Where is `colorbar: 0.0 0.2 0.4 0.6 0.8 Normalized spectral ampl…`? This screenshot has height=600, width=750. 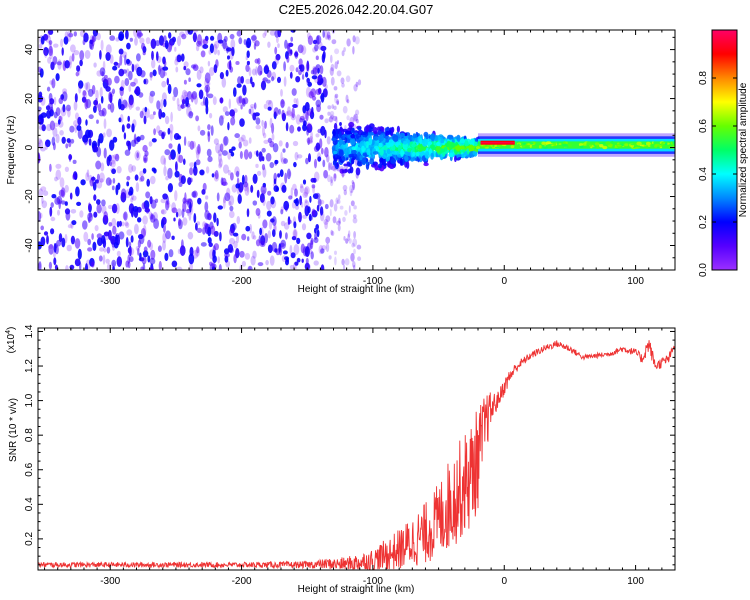
colorbar: 0.0 0.2 0.4 0.6 0.8 Normalized spectral ampl… is located at coordinates (723, 153).